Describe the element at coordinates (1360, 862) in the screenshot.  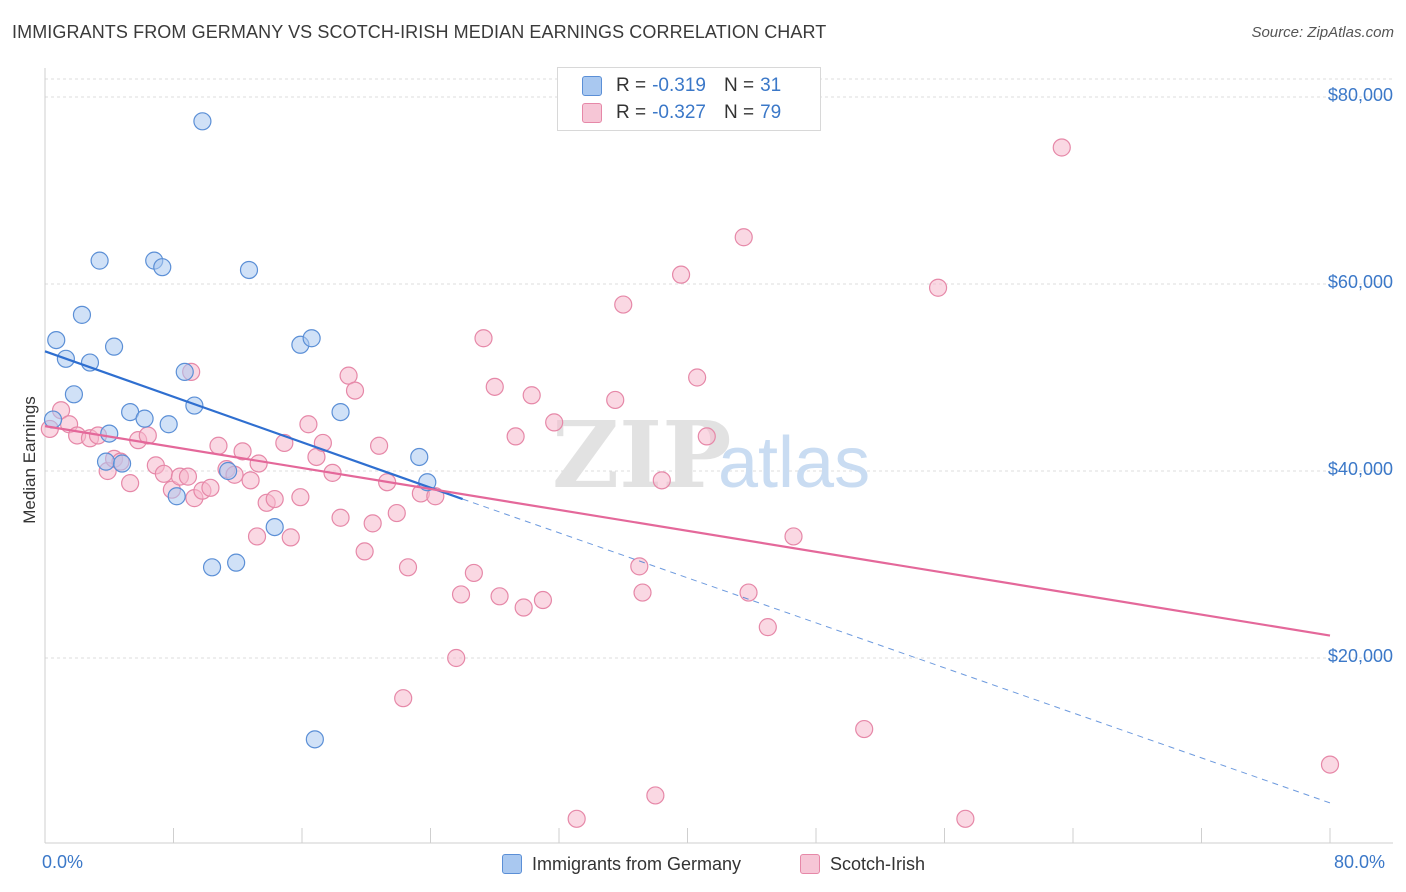
I see `x-tick-max: 80.0%` at that location.